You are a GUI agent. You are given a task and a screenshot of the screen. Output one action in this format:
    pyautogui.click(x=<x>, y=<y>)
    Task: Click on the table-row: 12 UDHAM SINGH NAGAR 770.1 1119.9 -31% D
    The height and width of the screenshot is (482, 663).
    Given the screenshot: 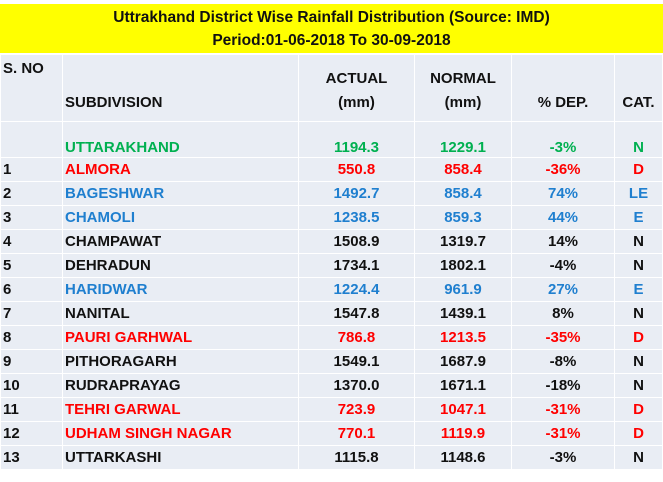 What is the action you would take?
    pyautogui.click(x=331, y=433)
    